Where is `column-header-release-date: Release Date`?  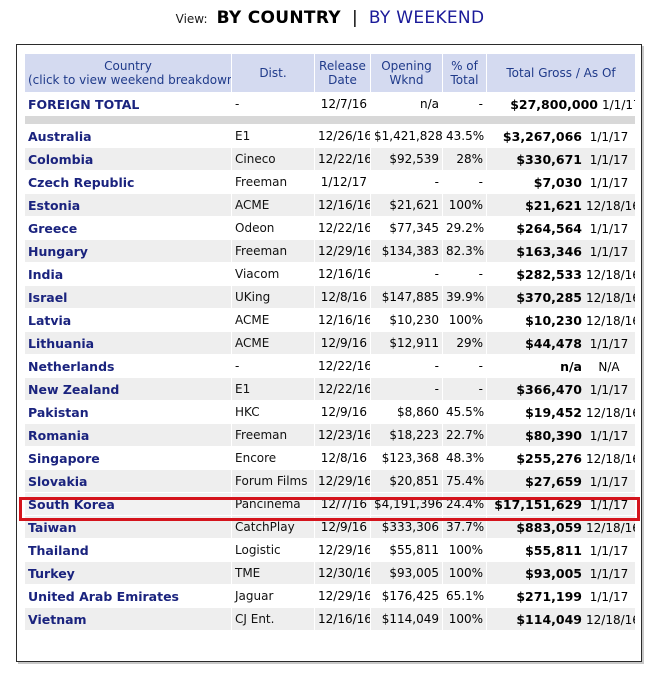 column-header-release-date: Release Date is located at coordinates (342, 73).